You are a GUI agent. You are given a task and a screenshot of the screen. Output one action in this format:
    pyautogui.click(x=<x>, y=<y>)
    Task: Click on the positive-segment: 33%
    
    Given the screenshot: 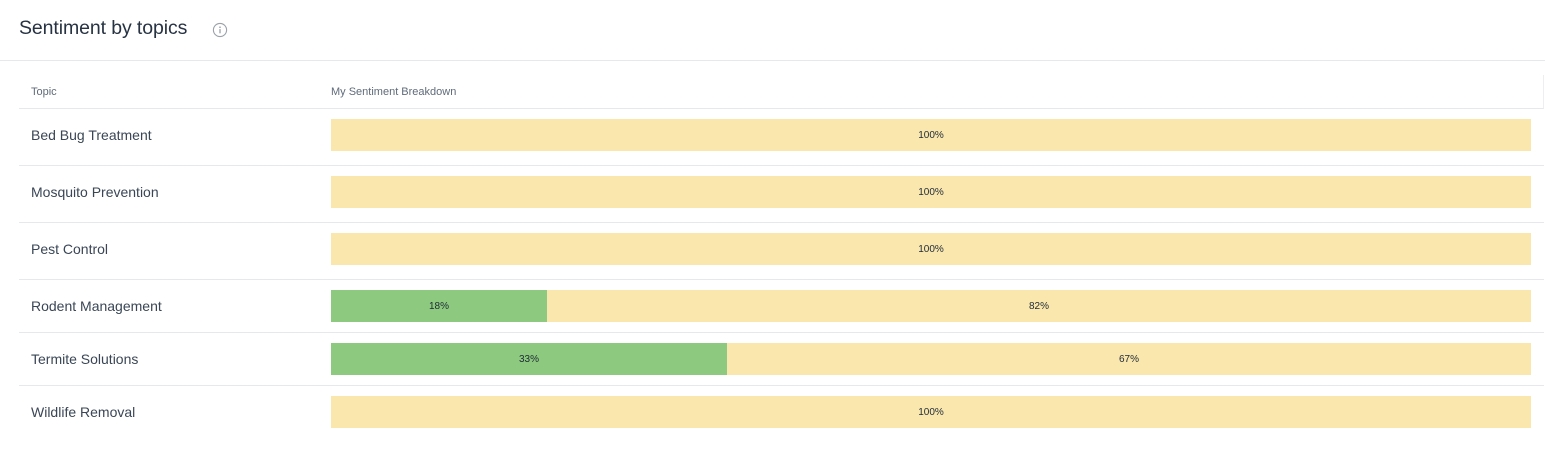 What is the action you would take?
    pyautogui.click(x=529, y=359)
    